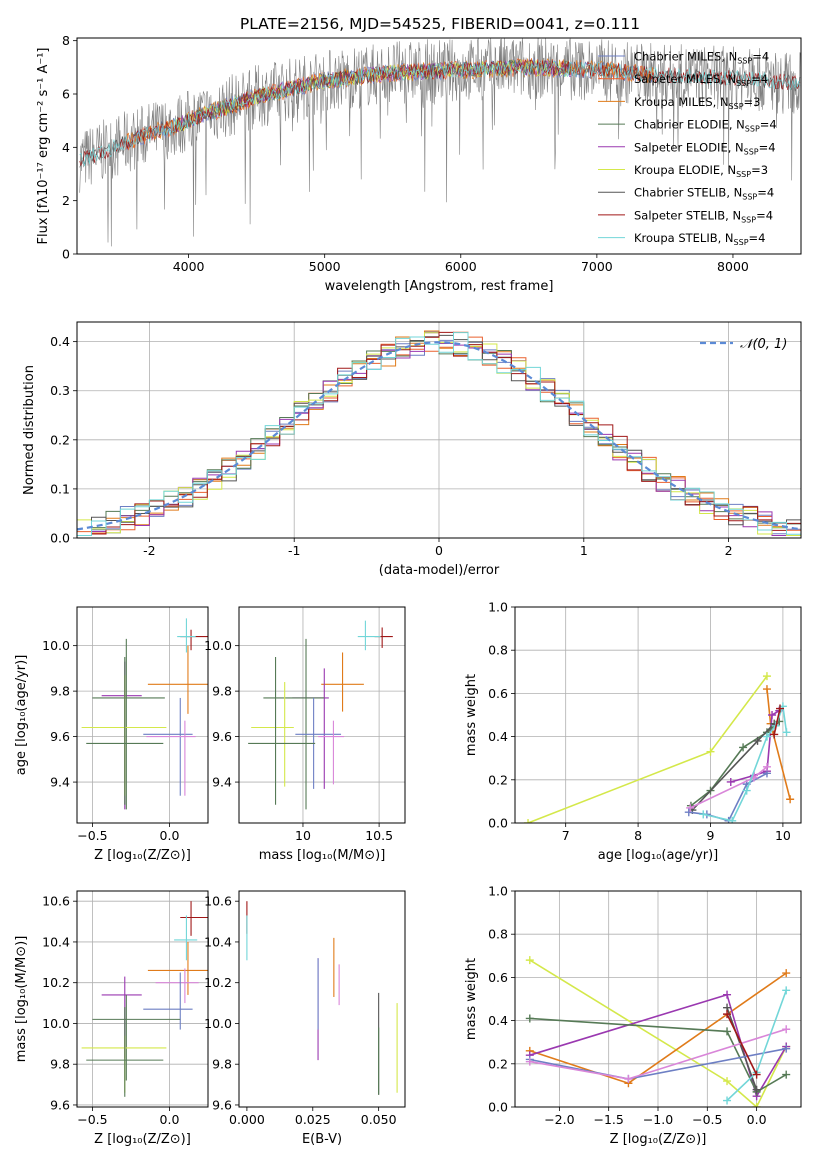 This screenshot has width=819, height=1170. Describe the element at coordinates (247, 1119) in the screenshot. I see `x-tick-label: 0.000` at that location.